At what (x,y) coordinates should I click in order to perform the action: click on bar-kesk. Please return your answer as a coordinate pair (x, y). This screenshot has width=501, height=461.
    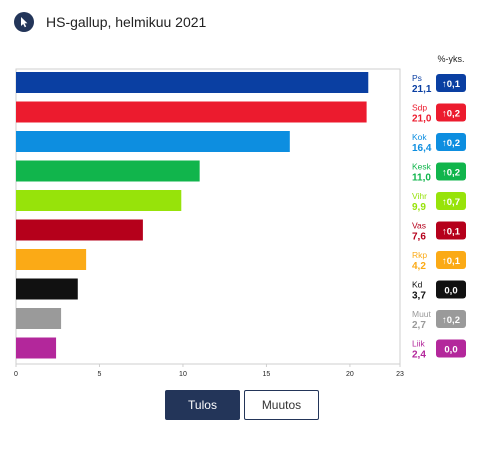
    Looking at the image, I should click on (108, 171).